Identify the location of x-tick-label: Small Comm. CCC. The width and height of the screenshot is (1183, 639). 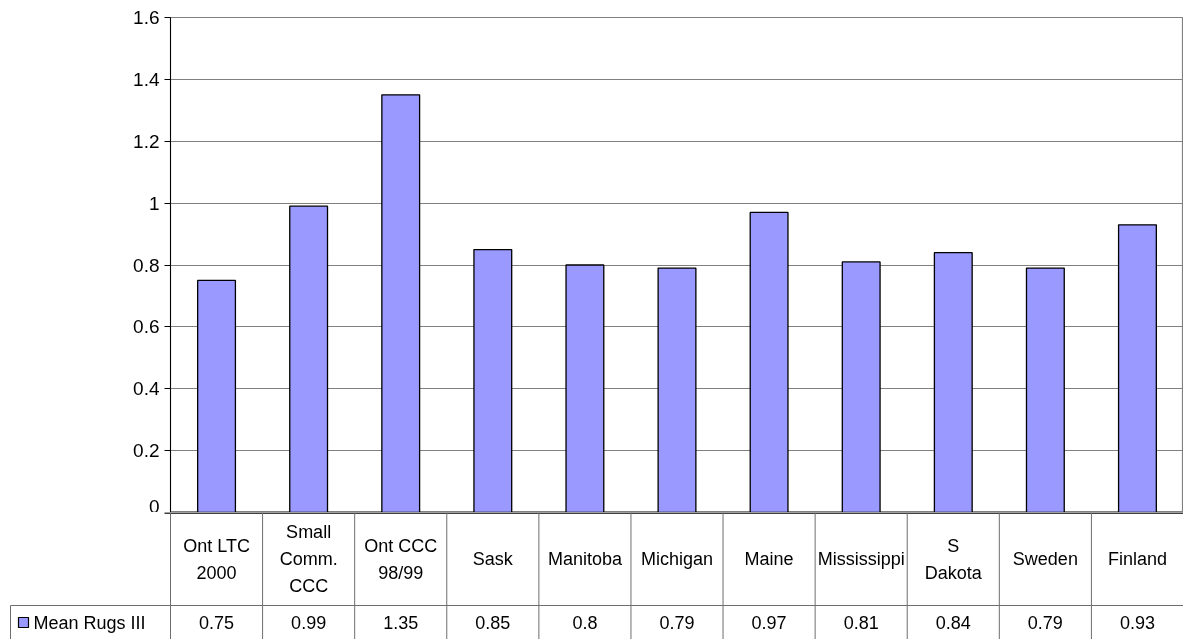
(308, 559).